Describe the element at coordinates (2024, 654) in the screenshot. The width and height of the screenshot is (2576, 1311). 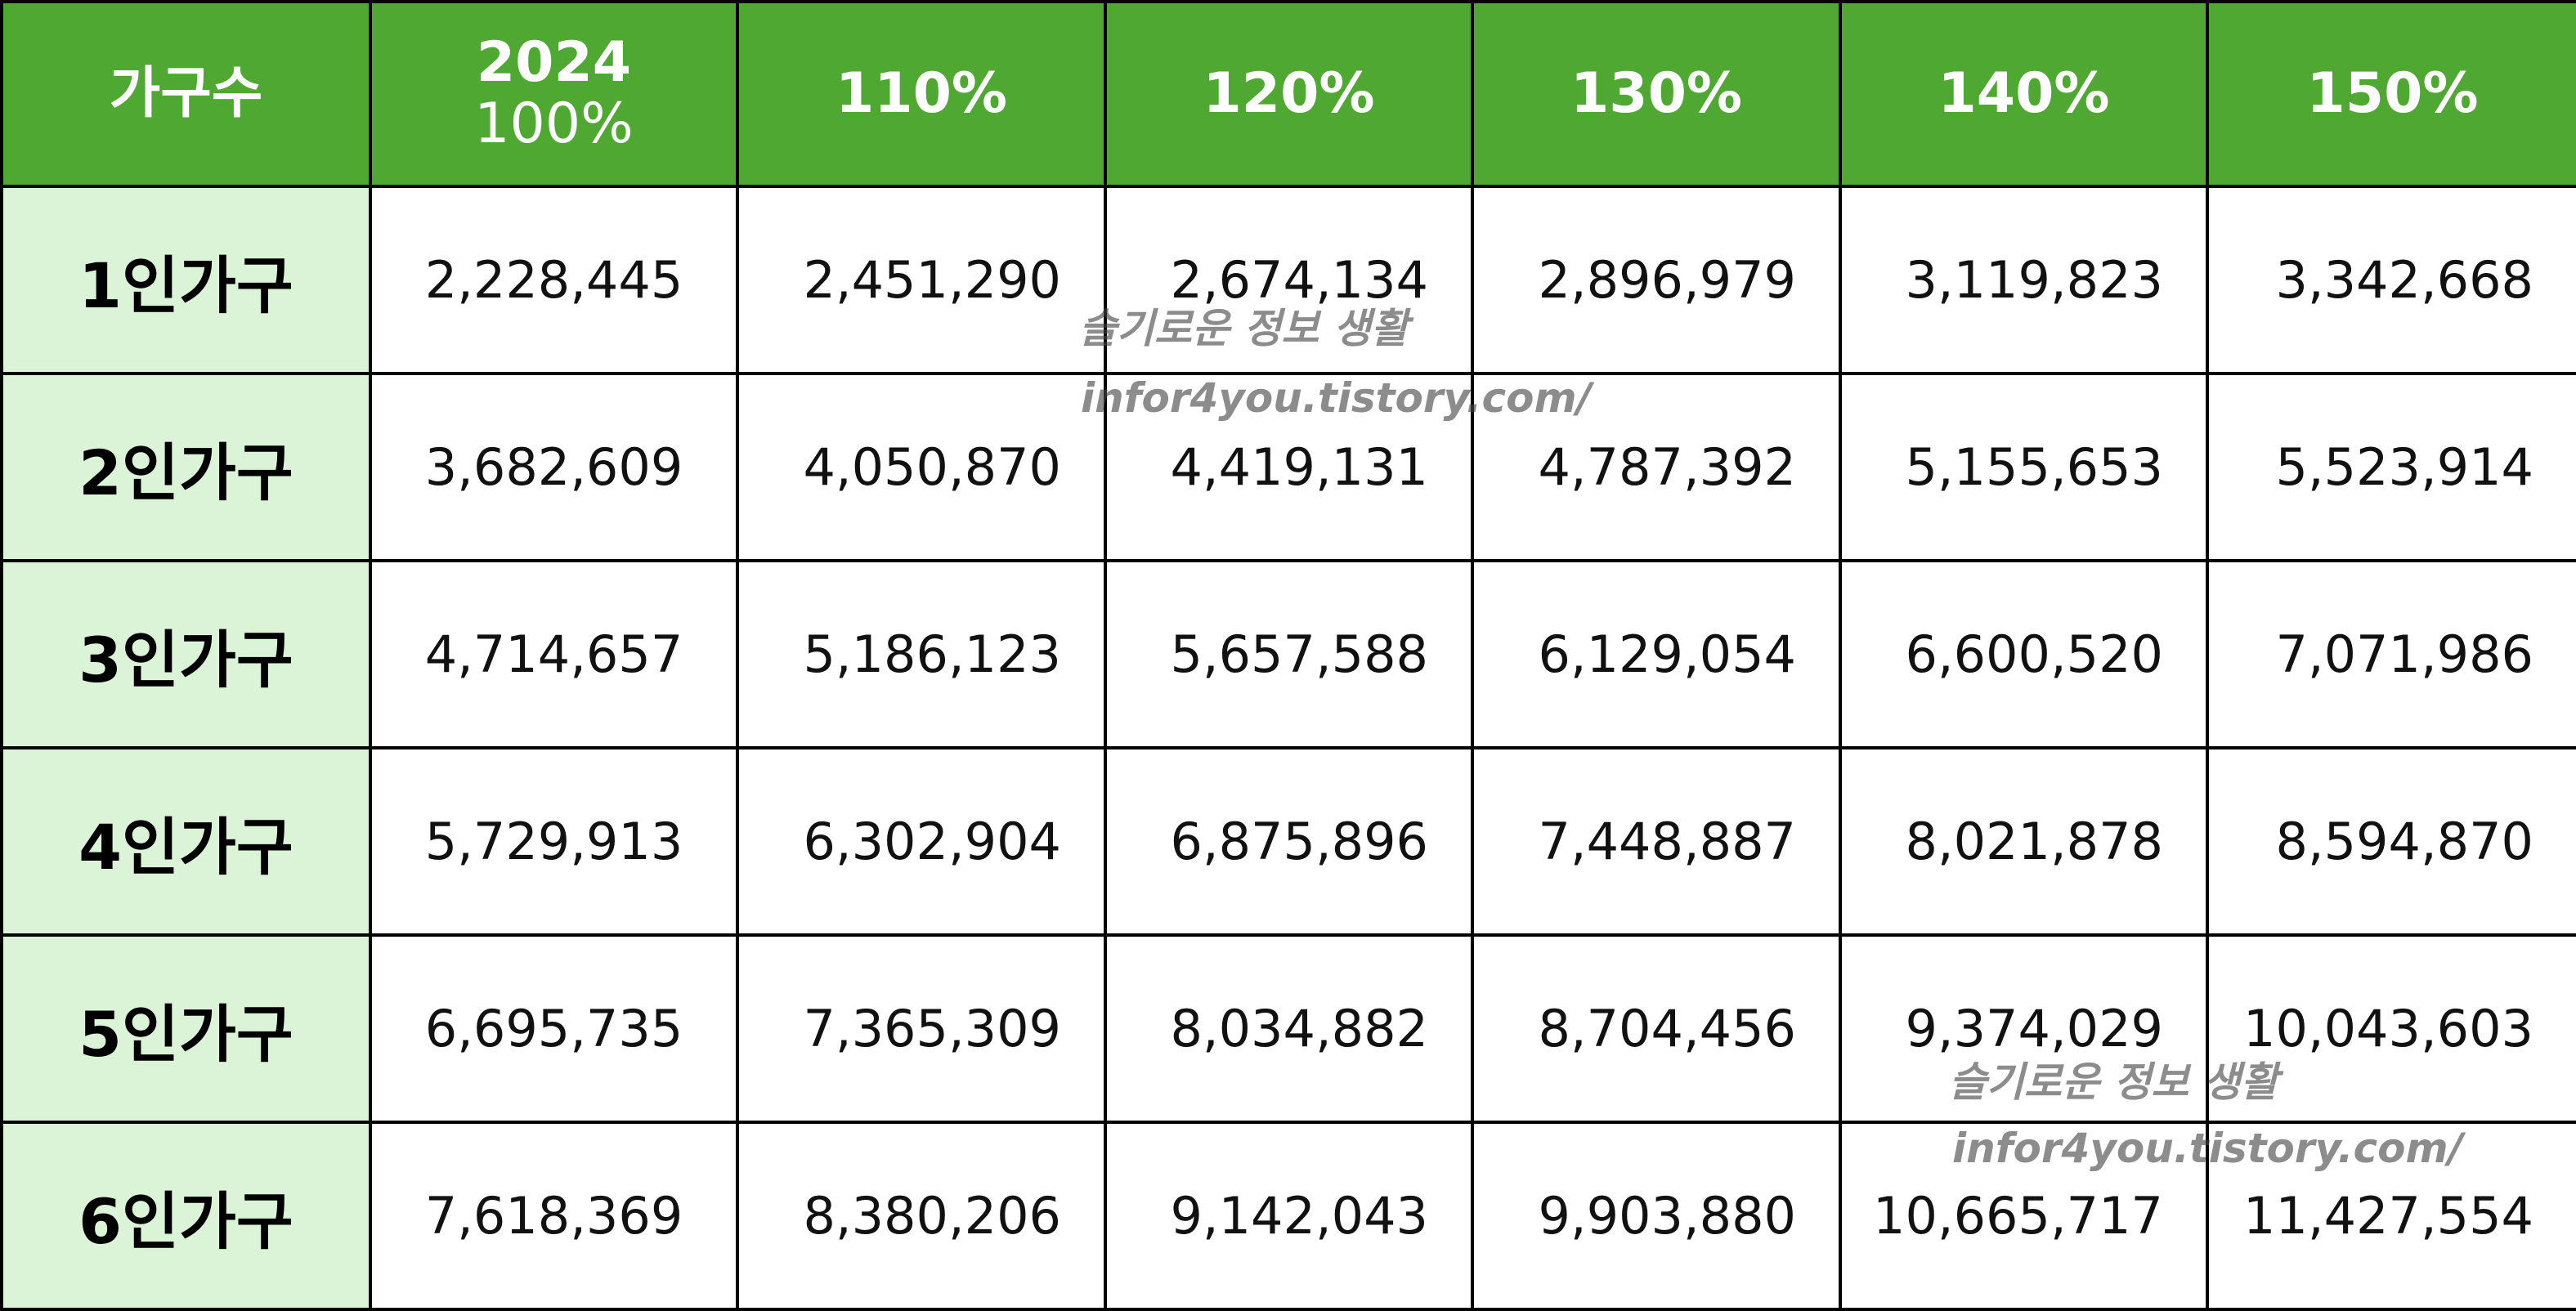
I see `cell-value: 6,600,520` at that location.